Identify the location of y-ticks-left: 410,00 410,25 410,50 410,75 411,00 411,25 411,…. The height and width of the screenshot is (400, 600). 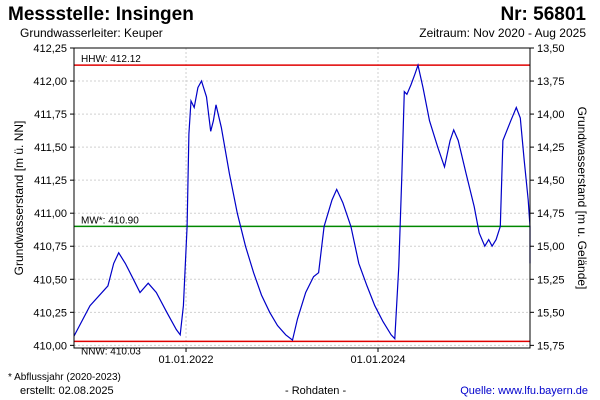
(53, 197).